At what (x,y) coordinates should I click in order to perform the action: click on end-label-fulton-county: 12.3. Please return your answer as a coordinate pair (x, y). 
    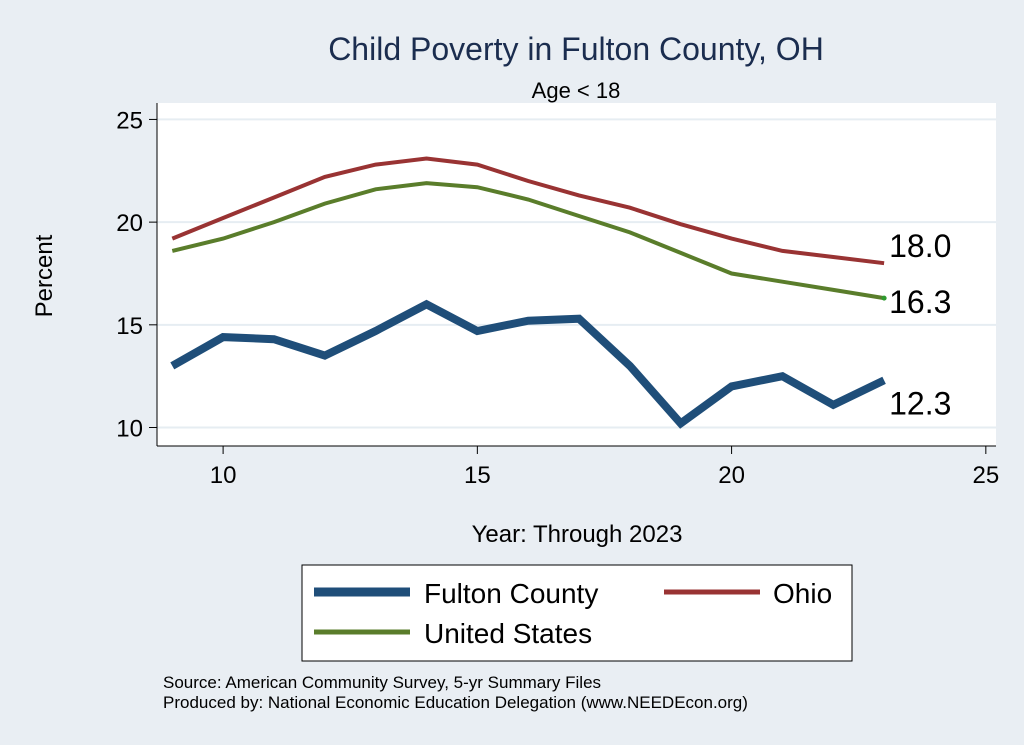
    Looking at the image, I should click on (920, 403).